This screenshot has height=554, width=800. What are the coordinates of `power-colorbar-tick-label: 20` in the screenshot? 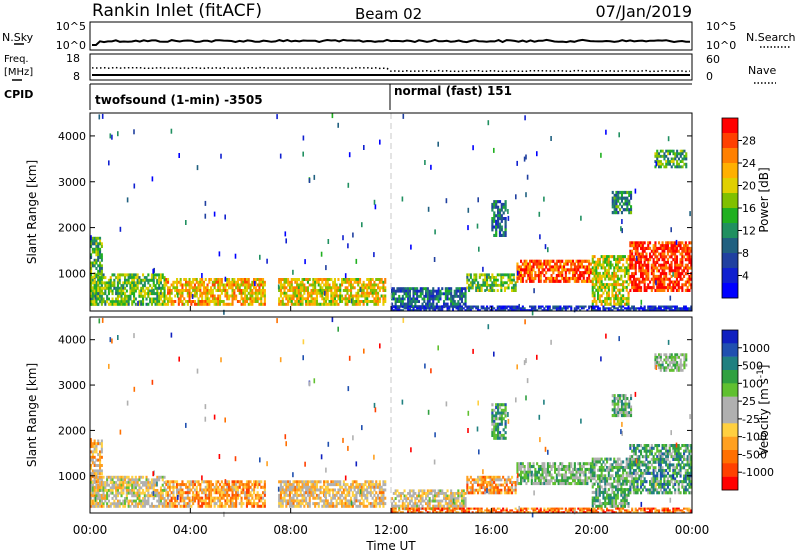 It's located at (749, 186).